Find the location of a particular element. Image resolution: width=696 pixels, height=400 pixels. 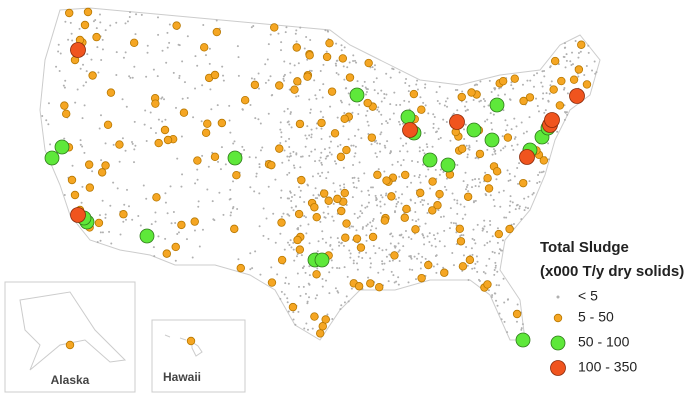

major-plant is located at coordinates (527, 157).